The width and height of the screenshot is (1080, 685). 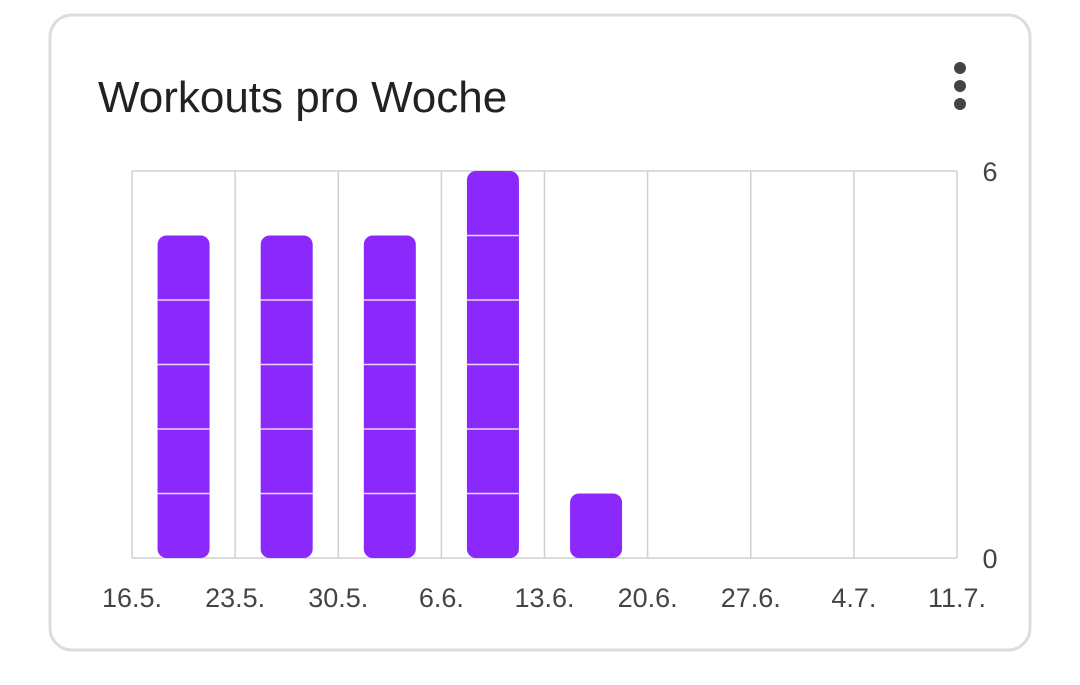 What do you see at coordinates (751, 598) in the screenshot?
I see `x-tick-label: 27.6.` at bounding box center [751, 598].